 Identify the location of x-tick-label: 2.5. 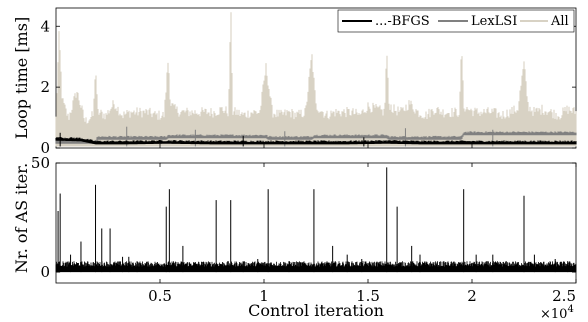
(564, 296).